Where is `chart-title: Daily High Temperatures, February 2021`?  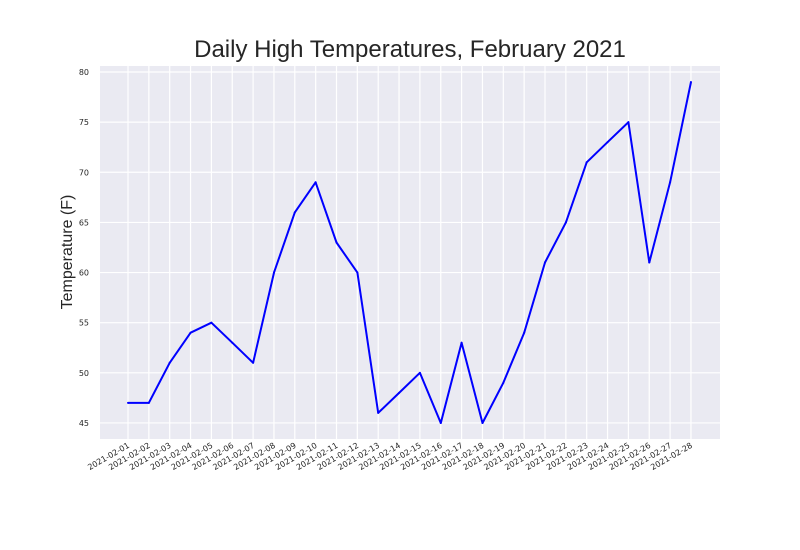
chart-title: Daily High Temperatures, February 2021 is located at coordinates (410, 49).